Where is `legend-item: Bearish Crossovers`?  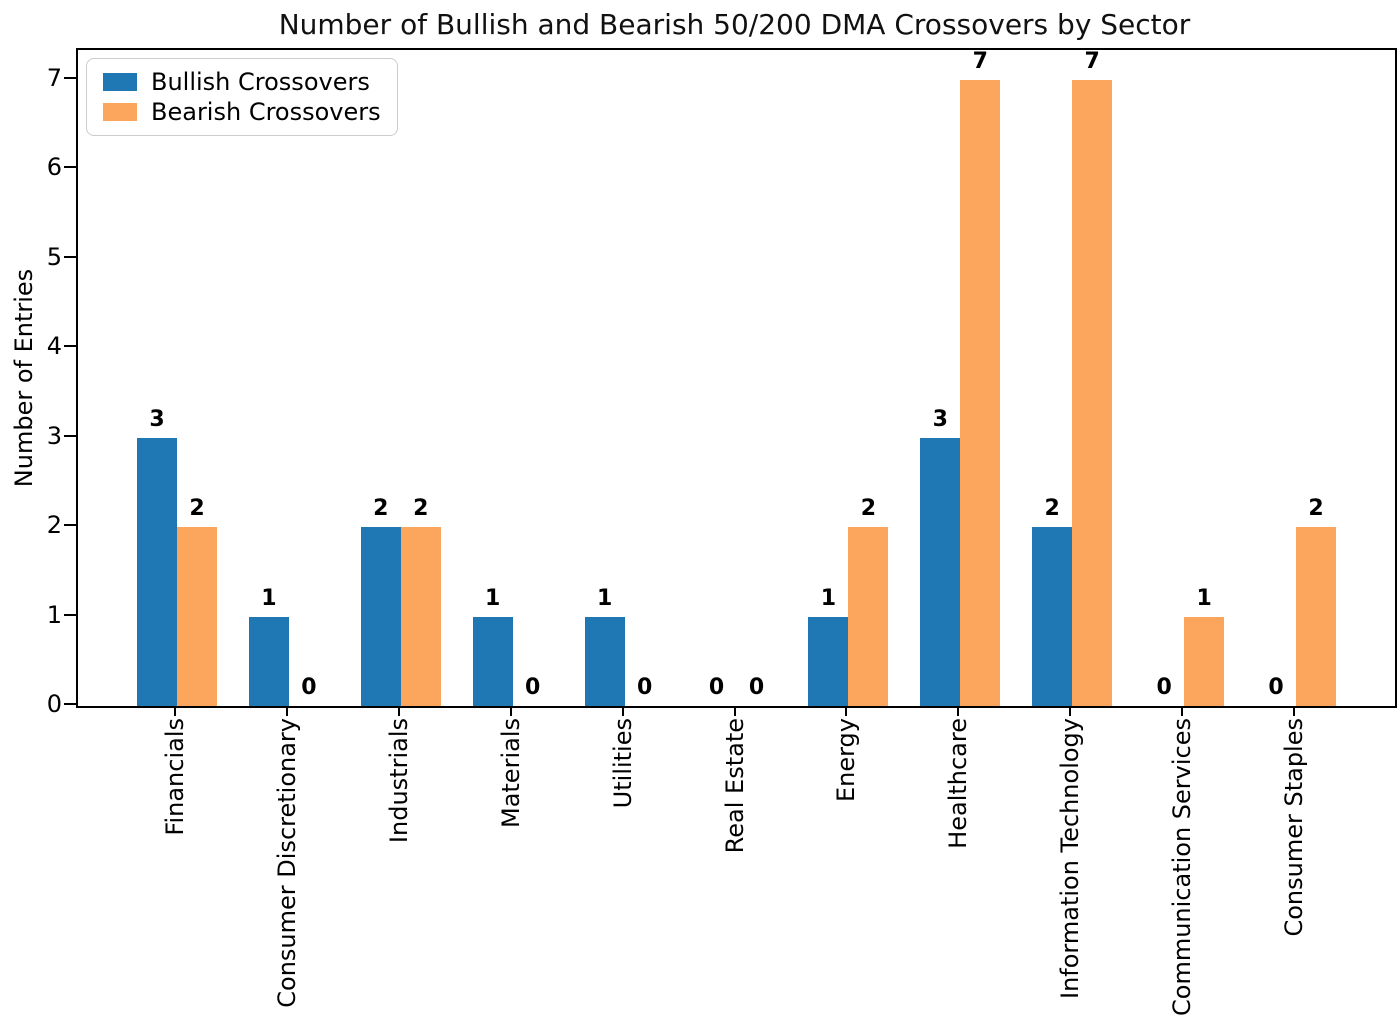 legend-item: Bearish Crossovers is located at coordinates (242, 112).